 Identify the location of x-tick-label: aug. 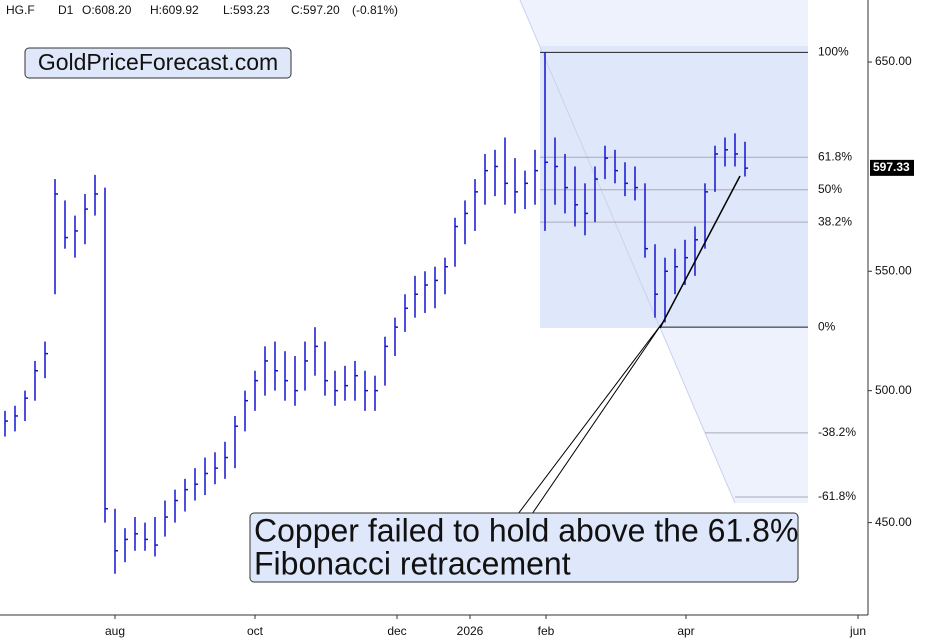
(115, 631).